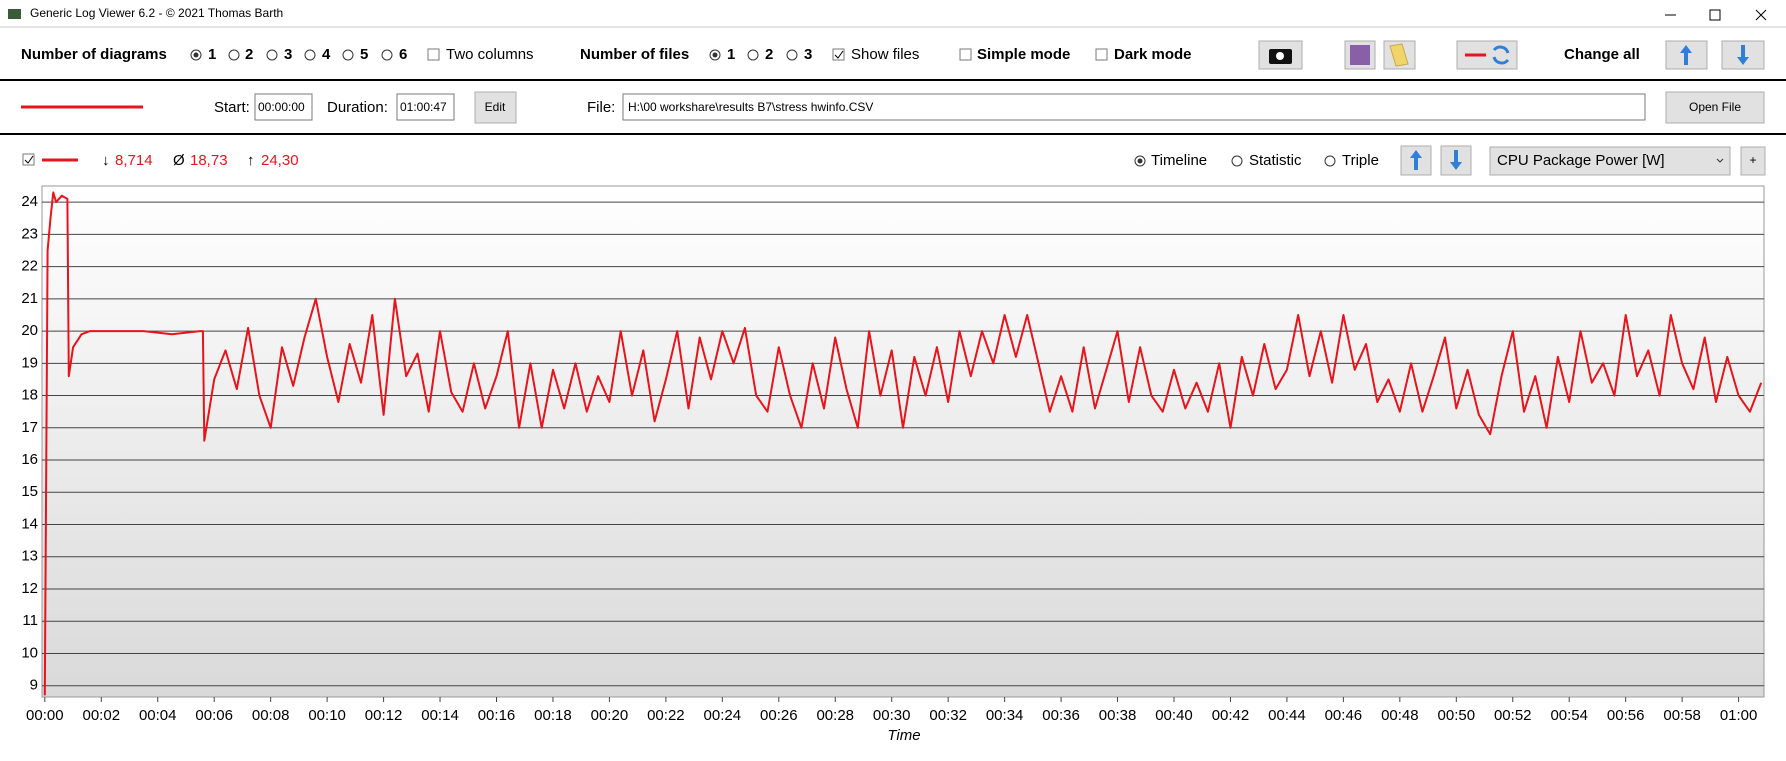 The height and width of the screenshot is (761, 1786). Describe the element at coordinates (29, 427) in the screenshot. I see `y-tick-label: 17` at that location.